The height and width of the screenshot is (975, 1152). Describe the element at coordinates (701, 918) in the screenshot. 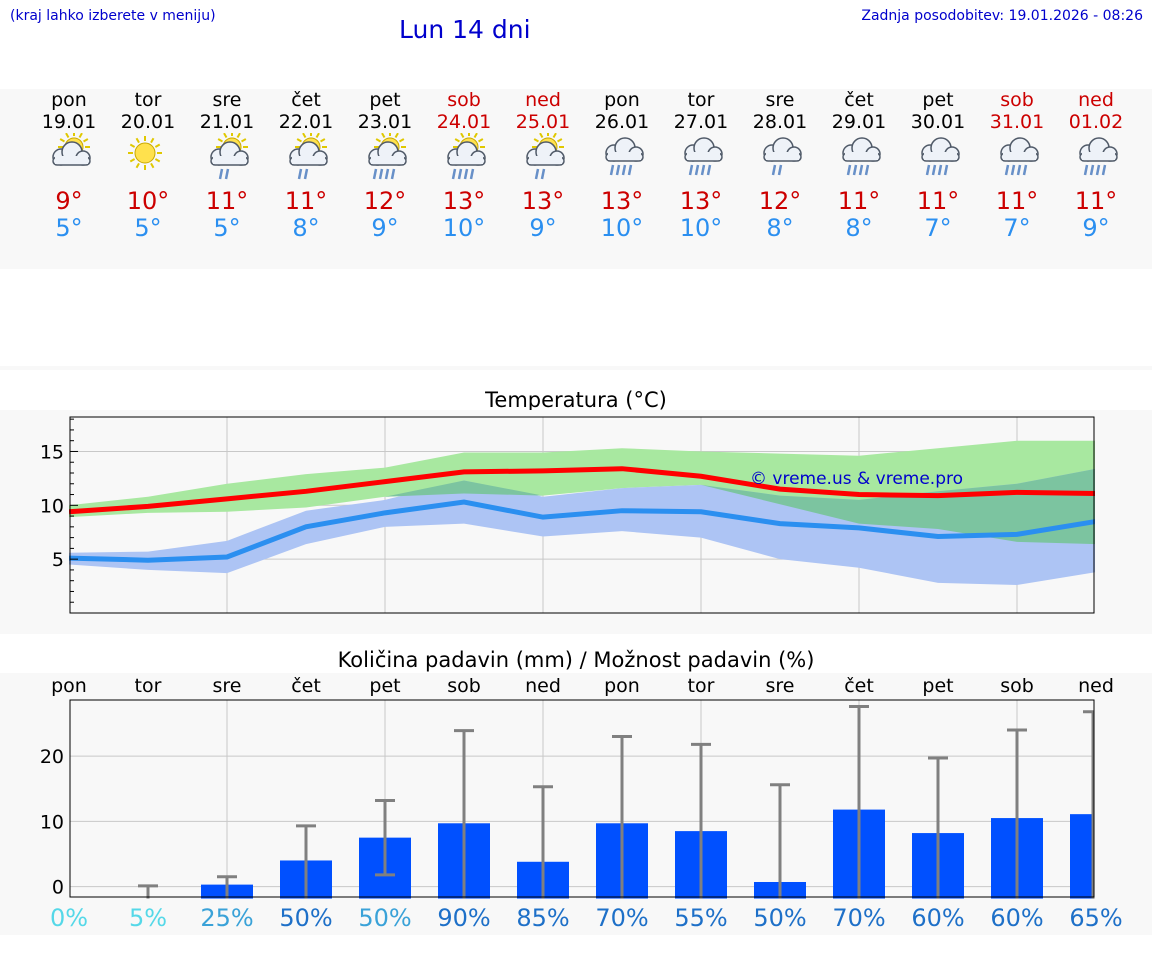

I see `precipitation-probability: 55%` at that location.